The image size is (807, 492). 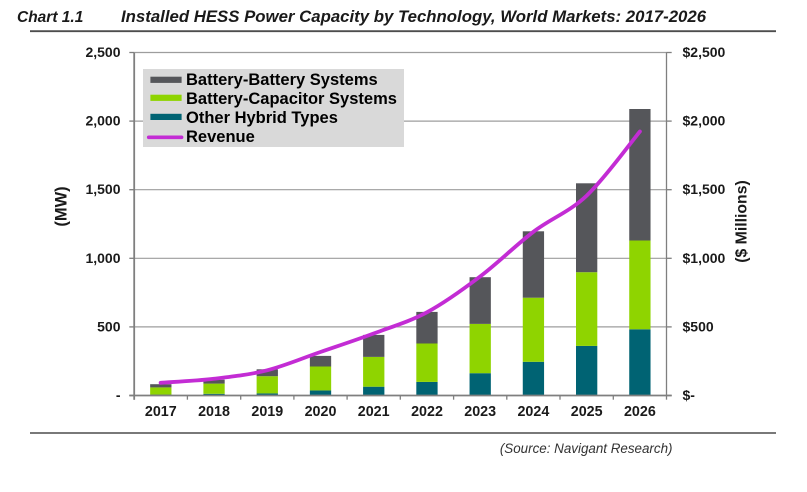 What do you see at coordinates (742, 221) in the screenshot?
I see `svg-text: ($ Millions)` at bounding box center [742, 221].